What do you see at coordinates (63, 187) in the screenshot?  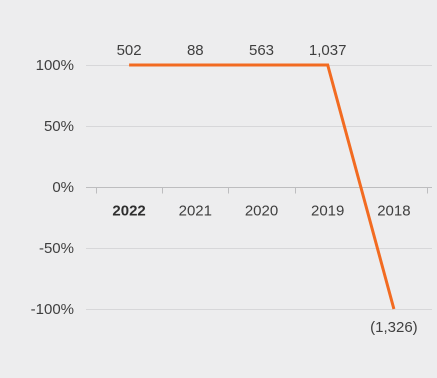 I see `y-tick-label: 0%` at bounding box center [63, 187].